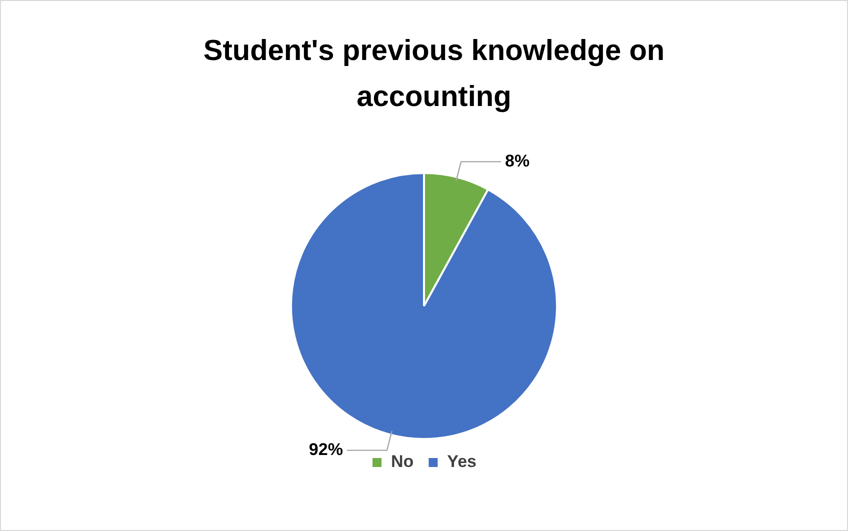 This screenshot has height=531, width=848. I want to click on legend-label: Yes, so click(461, 462).